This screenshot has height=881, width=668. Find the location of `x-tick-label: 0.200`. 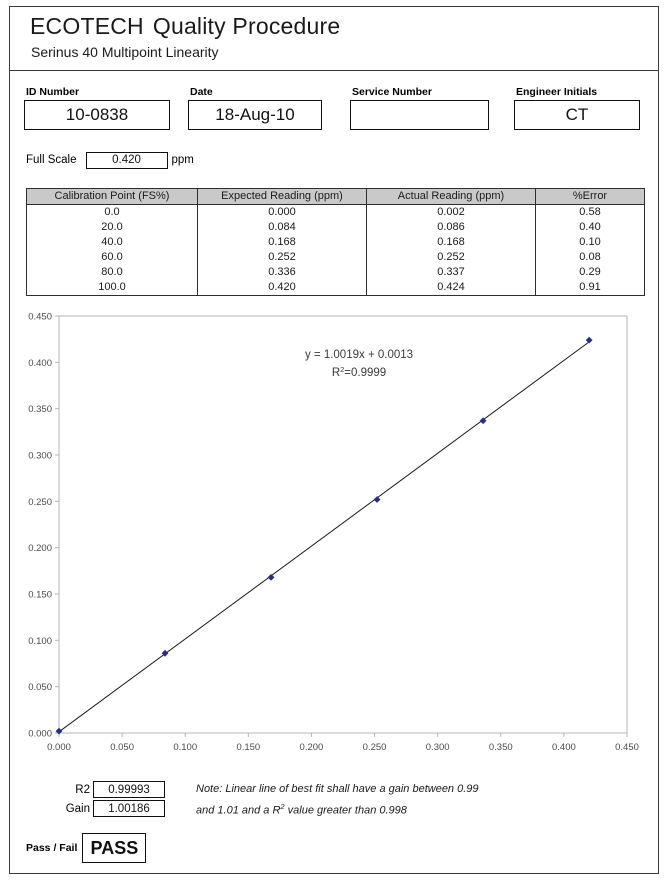

x-tick-label: 0.200 is located at coordinates (312, 747).